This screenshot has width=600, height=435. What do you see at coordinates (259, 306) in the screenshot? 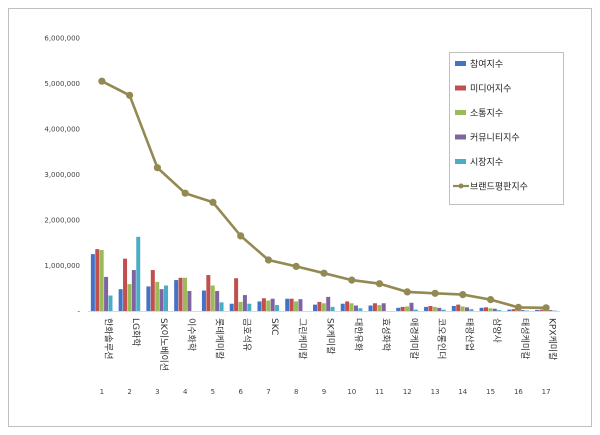
I see `bar-참여지수-7` at bounding box center [259, 306].